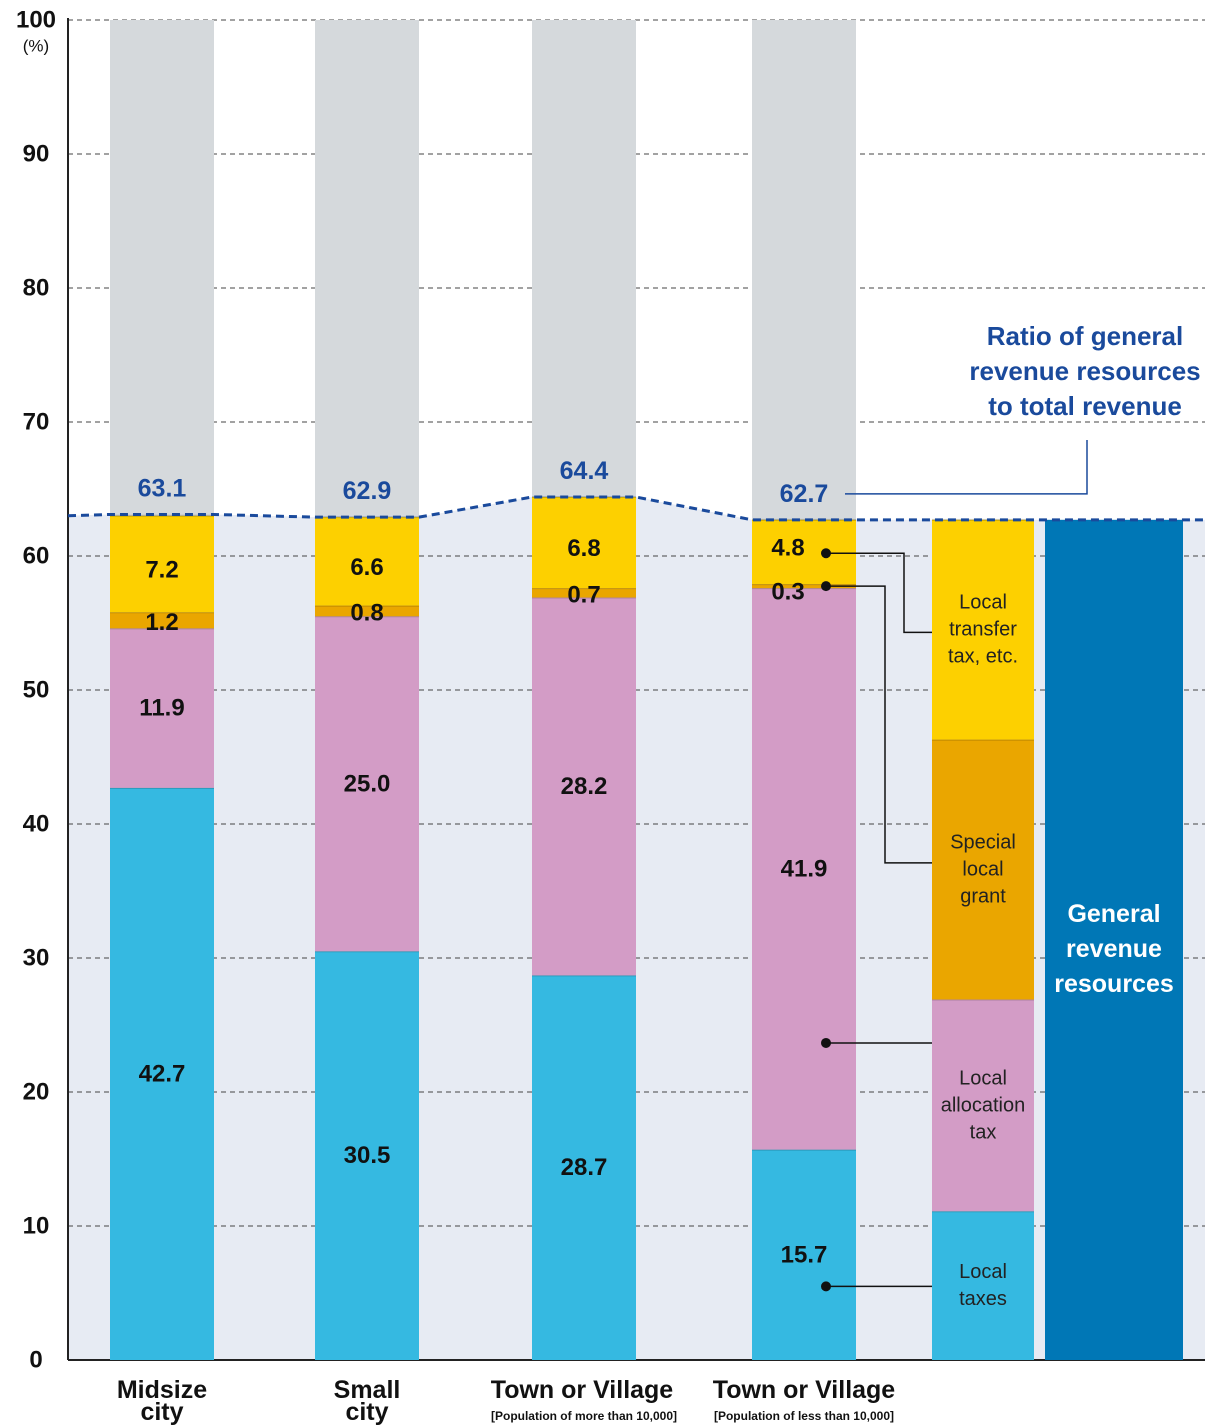 This screenshot has width=1229, height=1427. I want to click on legend-label: Special, so click(983, 843).